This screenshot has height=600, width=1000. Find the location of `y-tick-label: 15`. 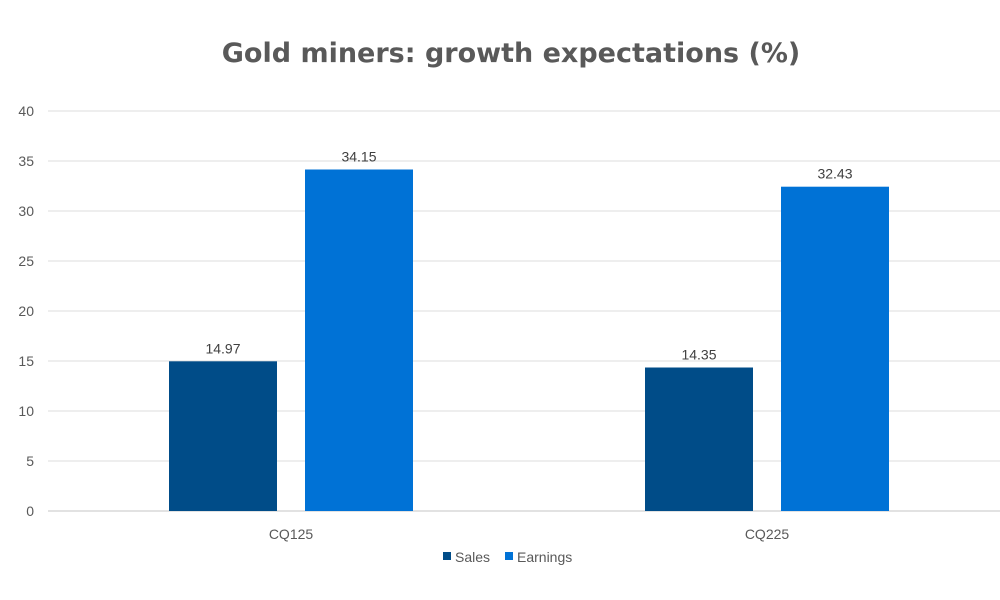

y-tick-label: 15 is located at coordinates (26, 361).